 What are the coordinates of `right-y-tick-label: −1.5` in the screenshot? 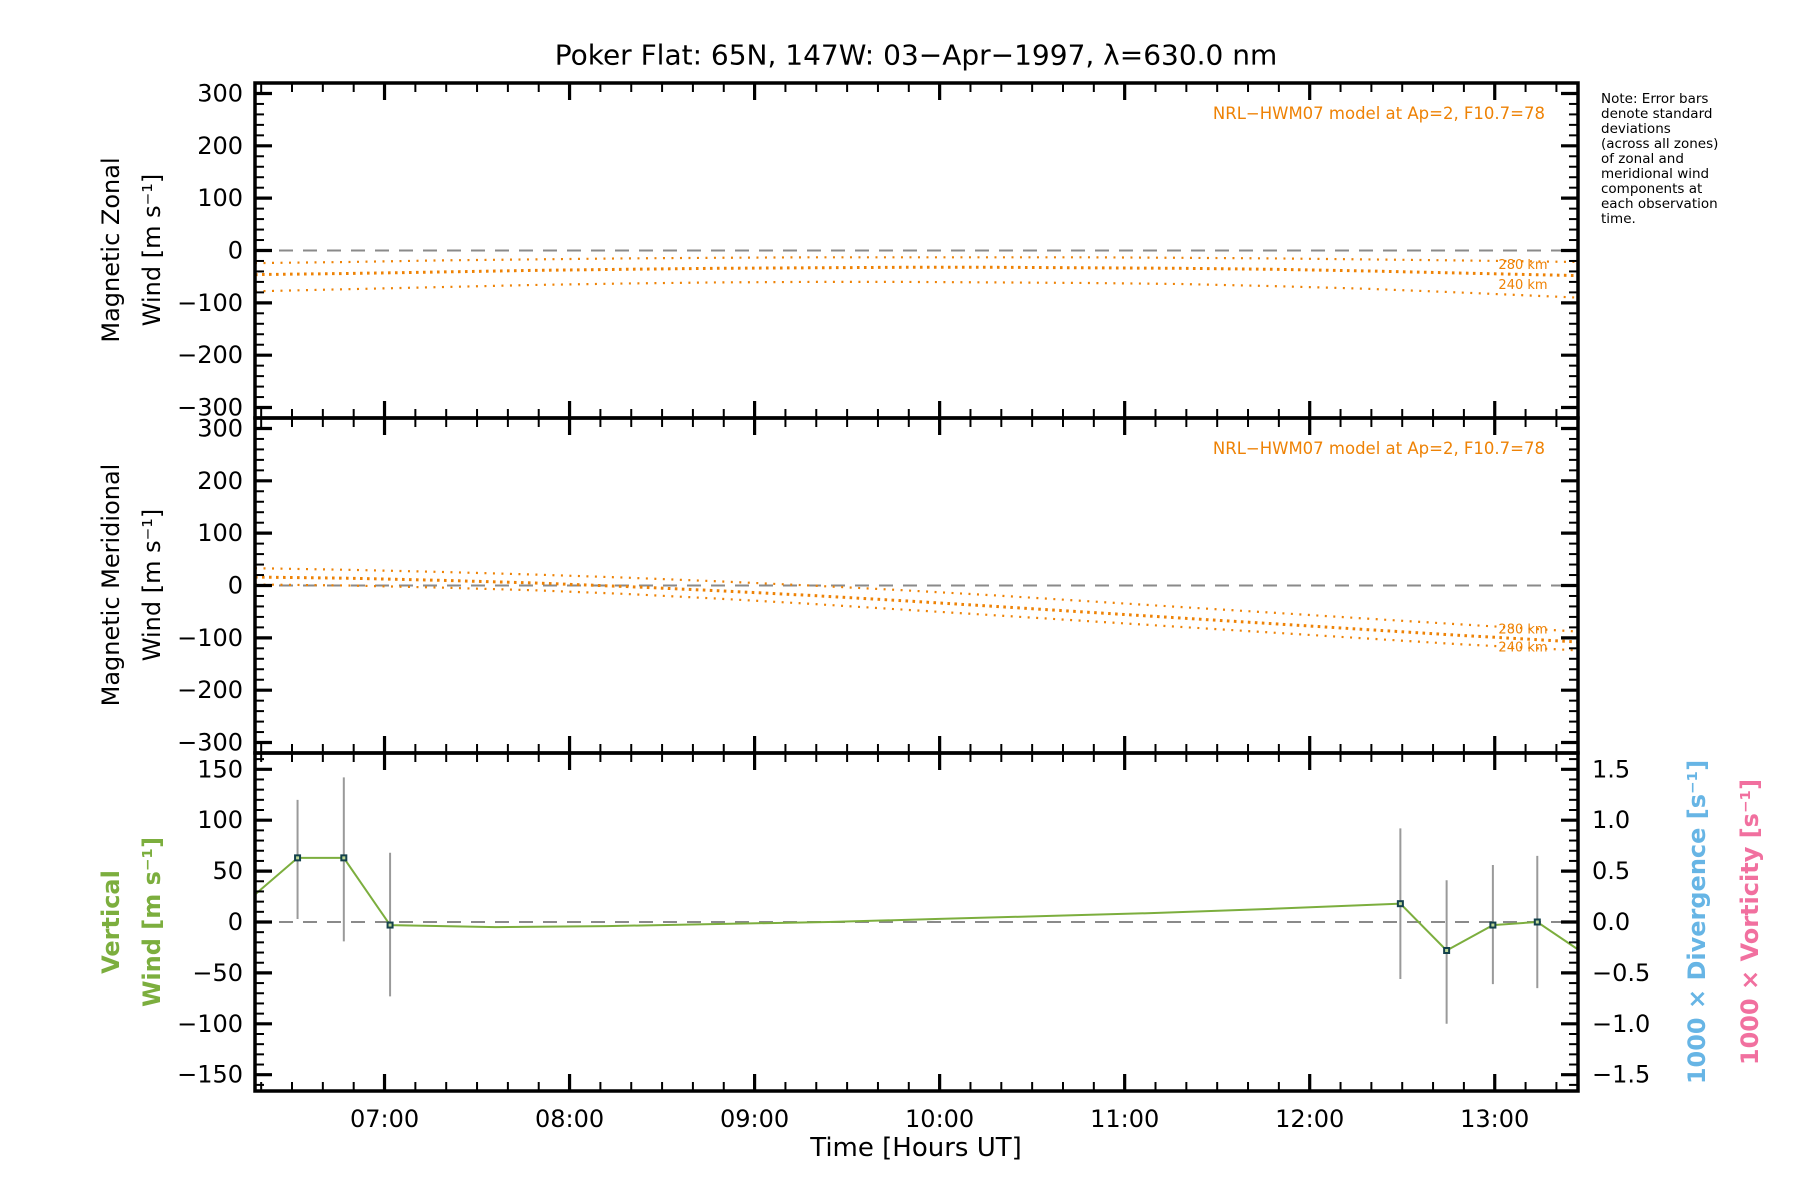 It's located at (1621, 1075).